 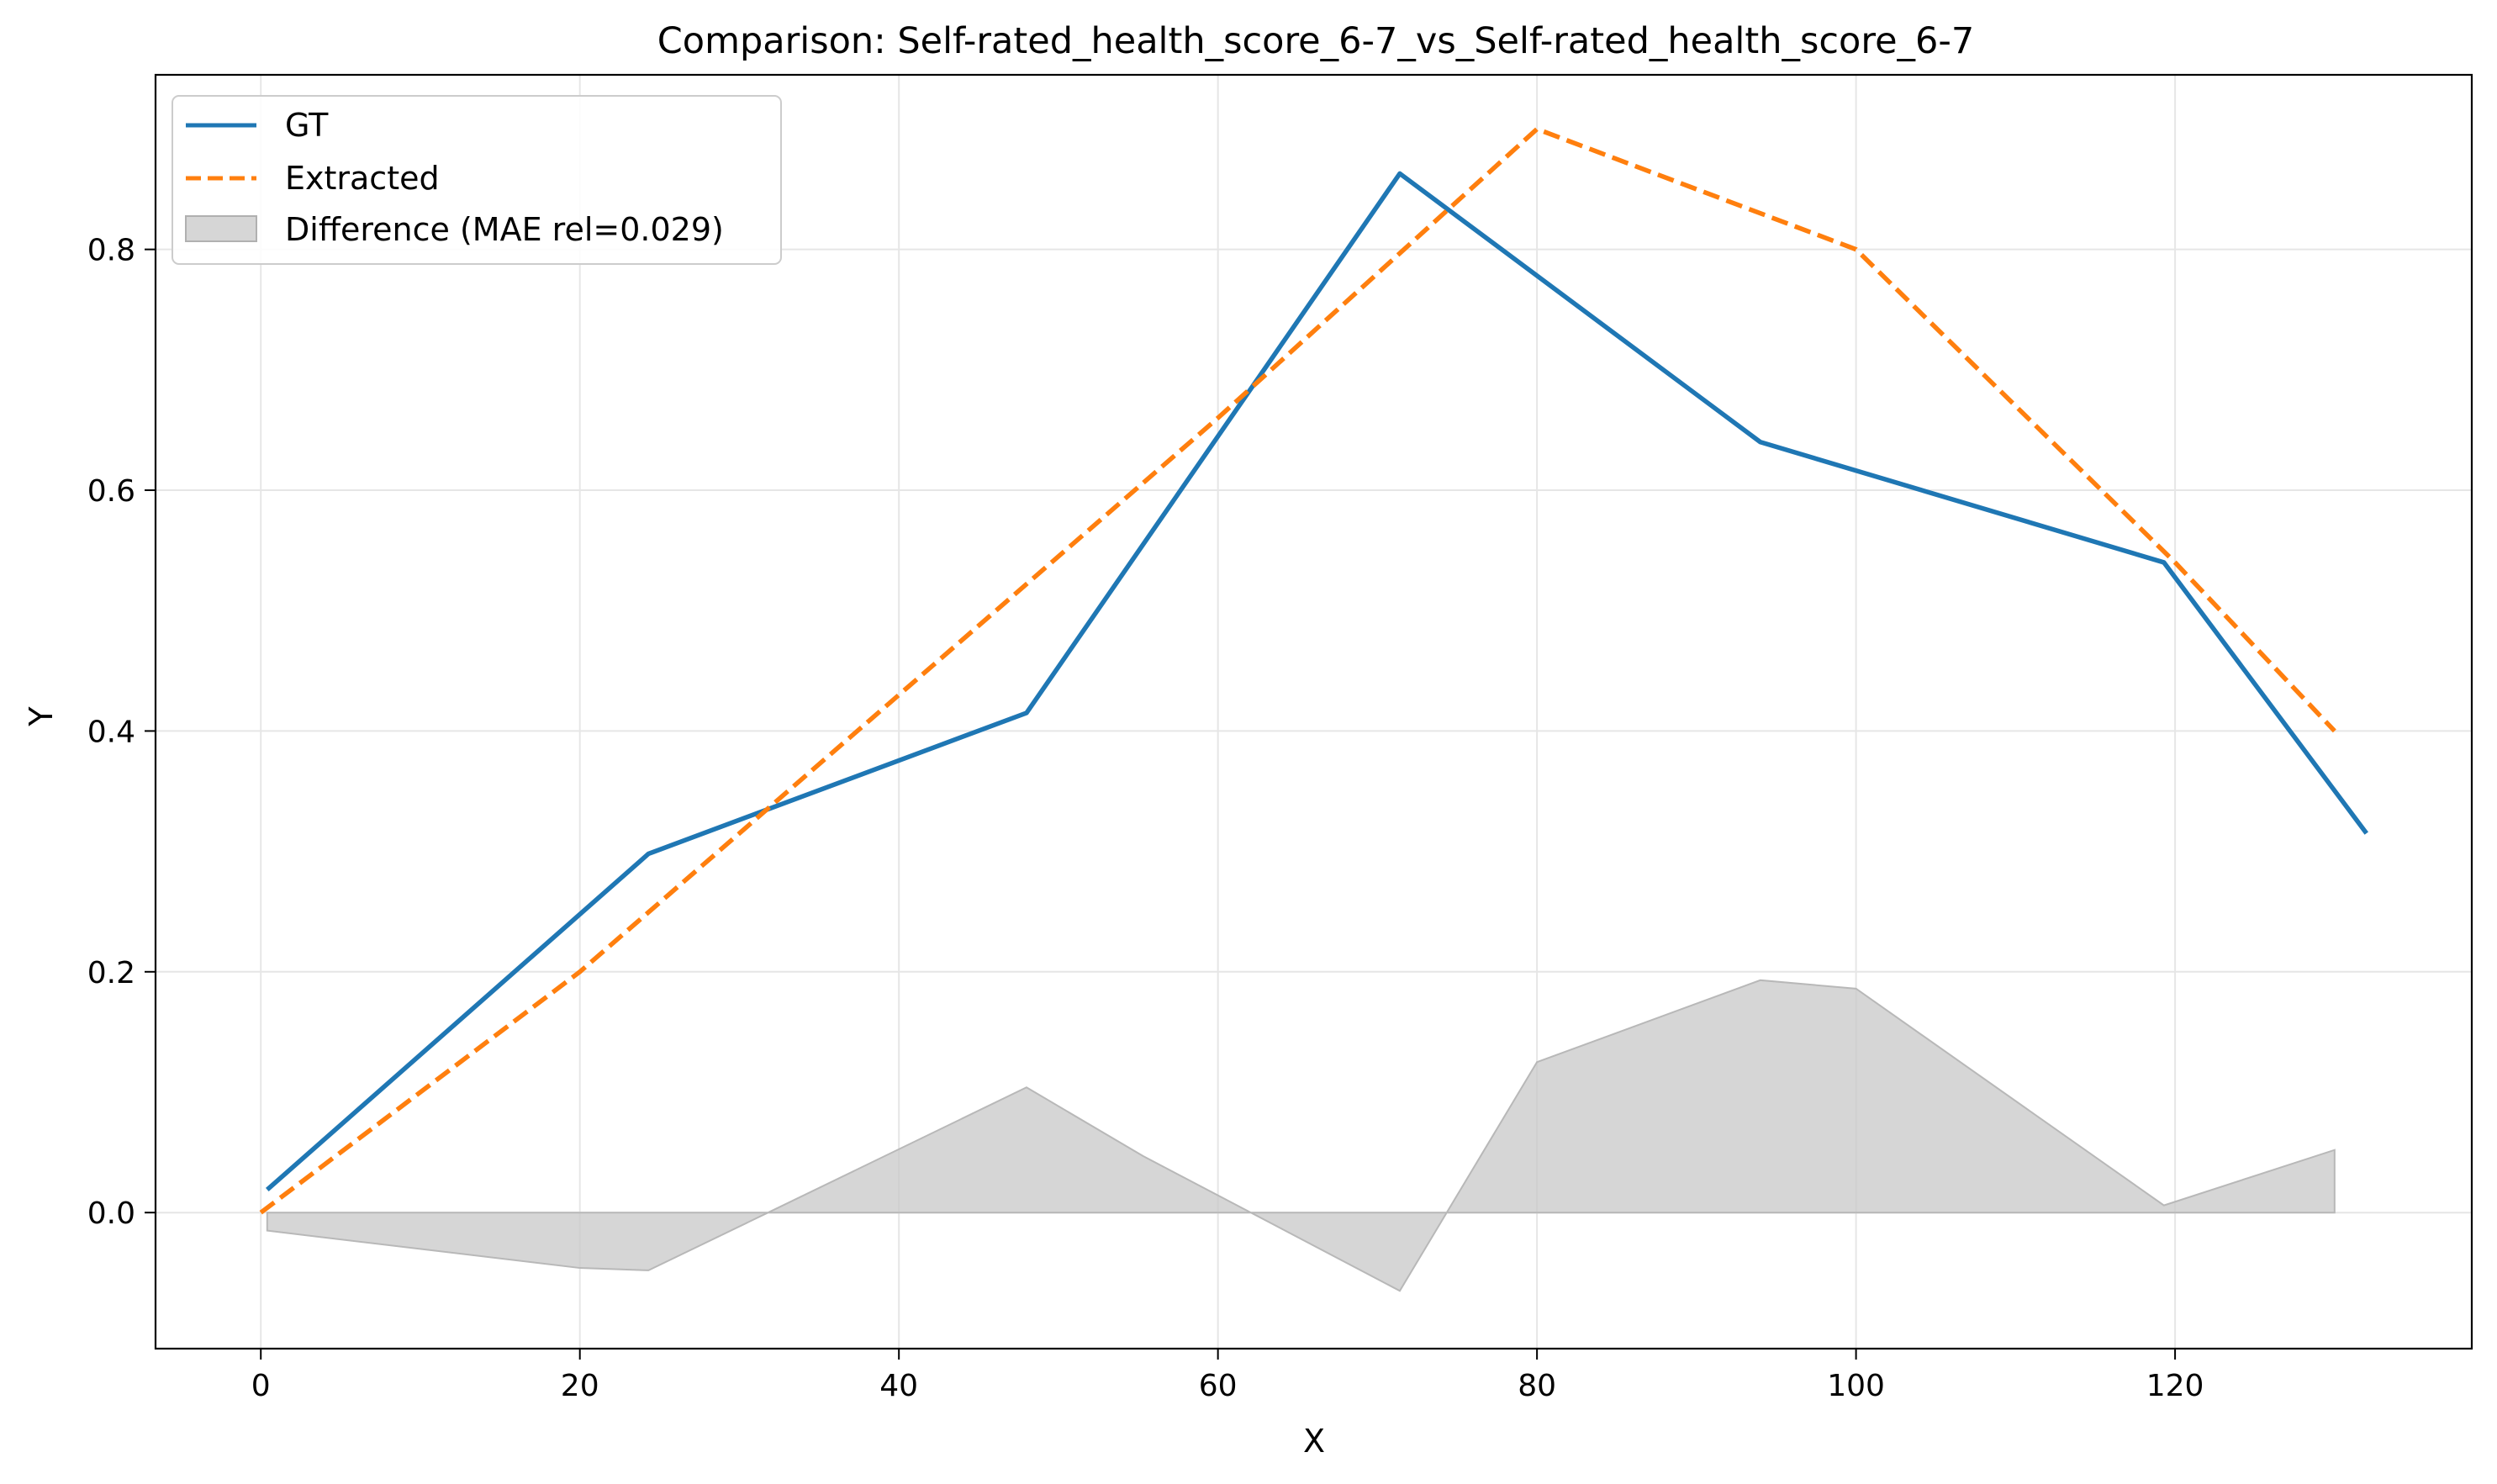 I want to click on y-axis-label: Y, so click(x=41, y=716).